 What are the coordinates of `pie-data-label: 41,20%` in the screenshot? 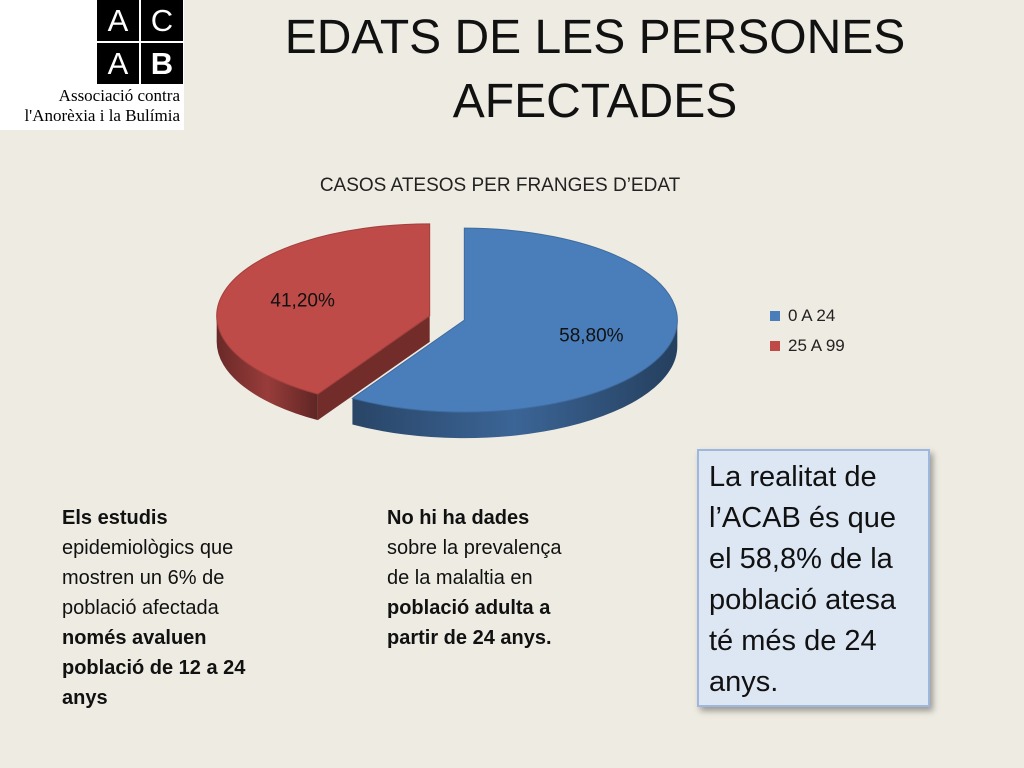 It's located at (302, 300).